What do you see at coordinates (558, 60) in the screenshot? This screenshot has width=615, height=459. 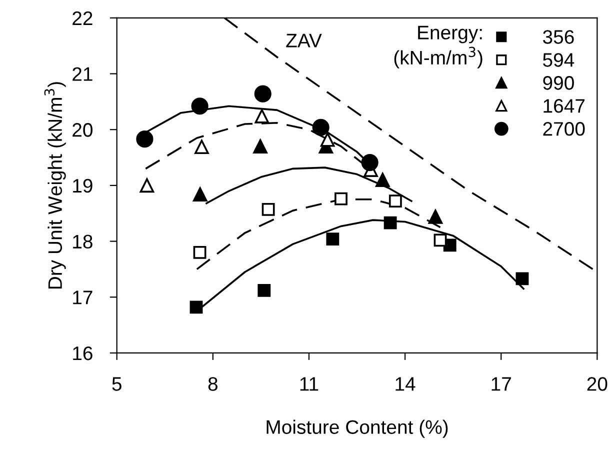 I see `legend-label: 594` at bounding box center [558, 60].